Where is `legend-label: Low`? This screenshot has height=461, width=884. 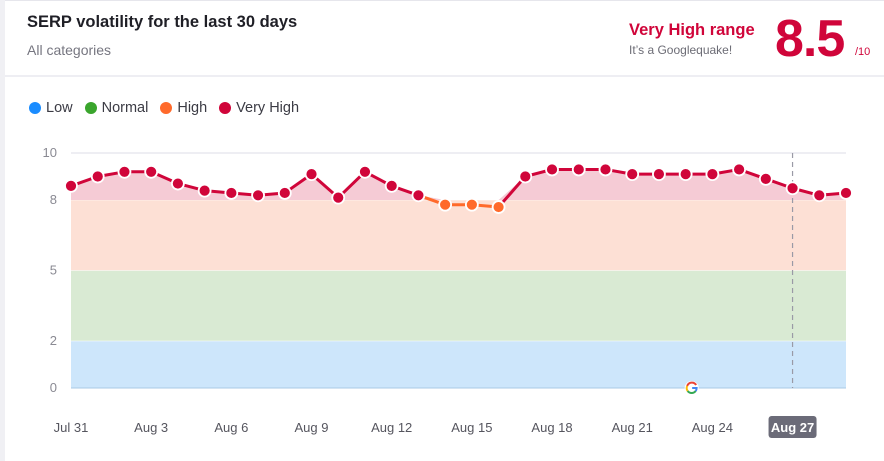 legend-label: Low is located at coordinates (59, 108).